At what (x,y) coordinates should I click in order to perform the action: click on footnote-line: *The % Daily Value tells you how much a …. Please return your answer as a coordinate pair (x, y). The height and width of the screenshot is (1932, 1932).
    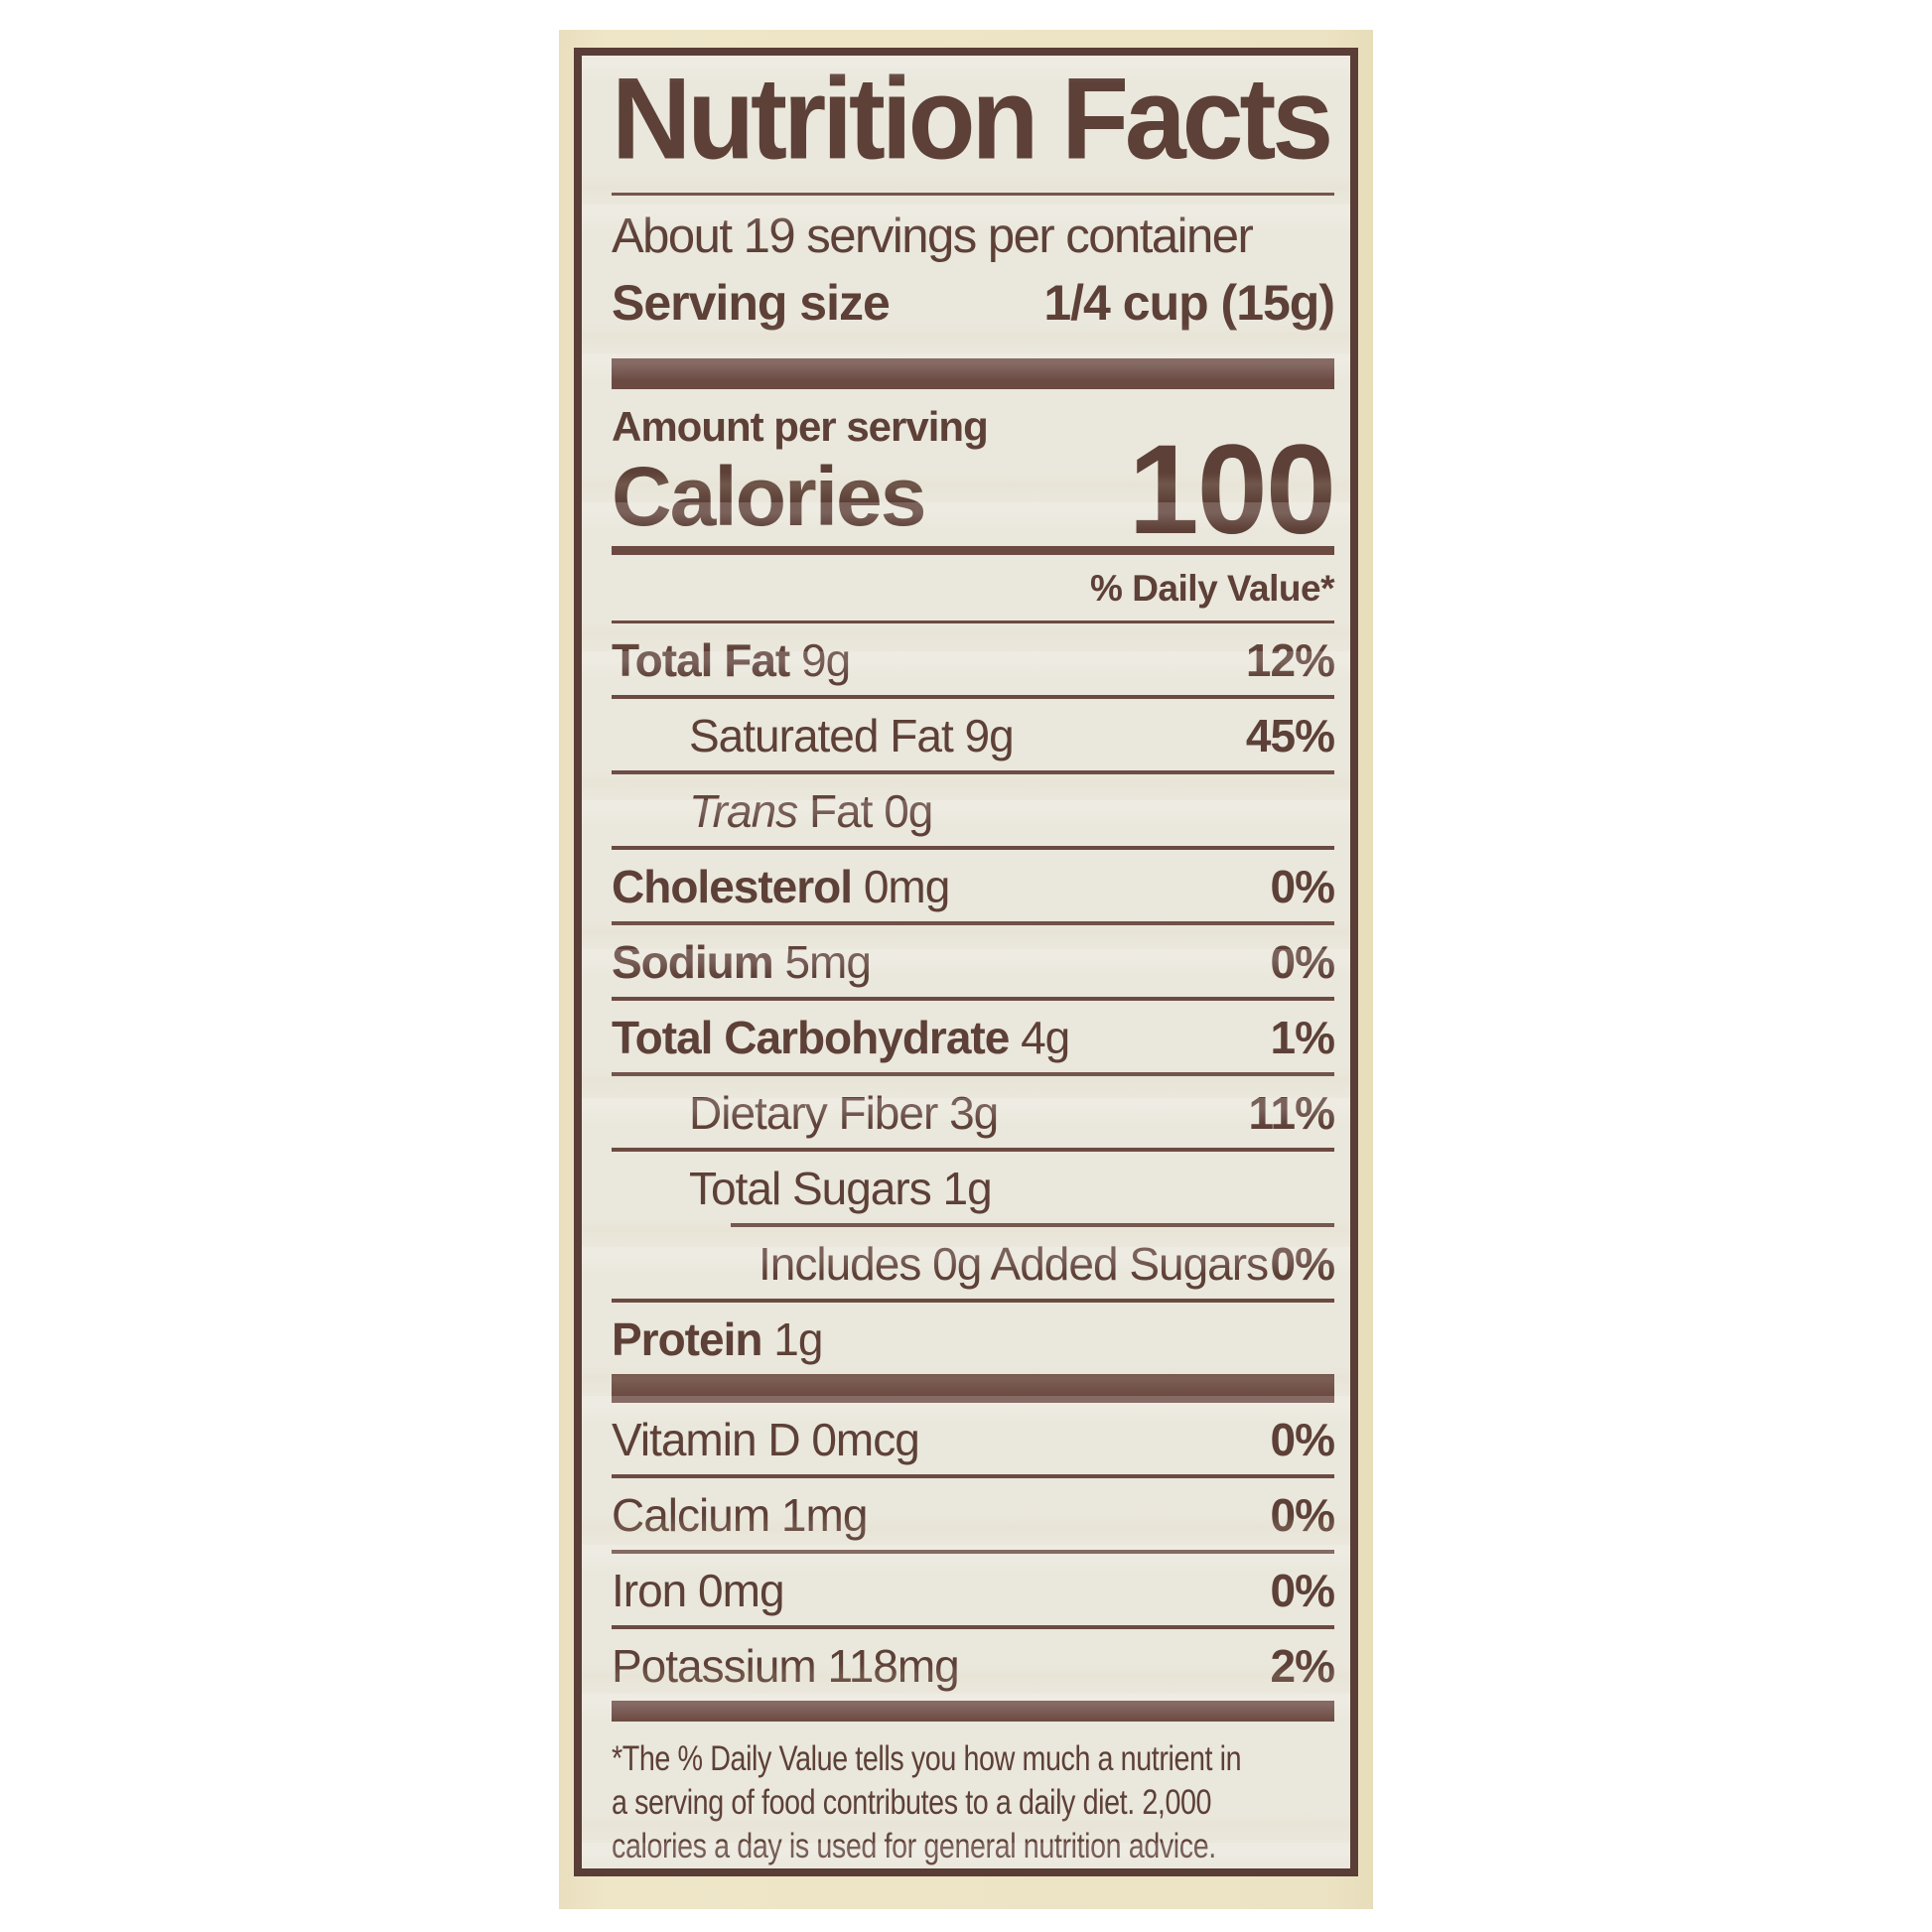
    Looking at the image, I should click on (927, 1759).